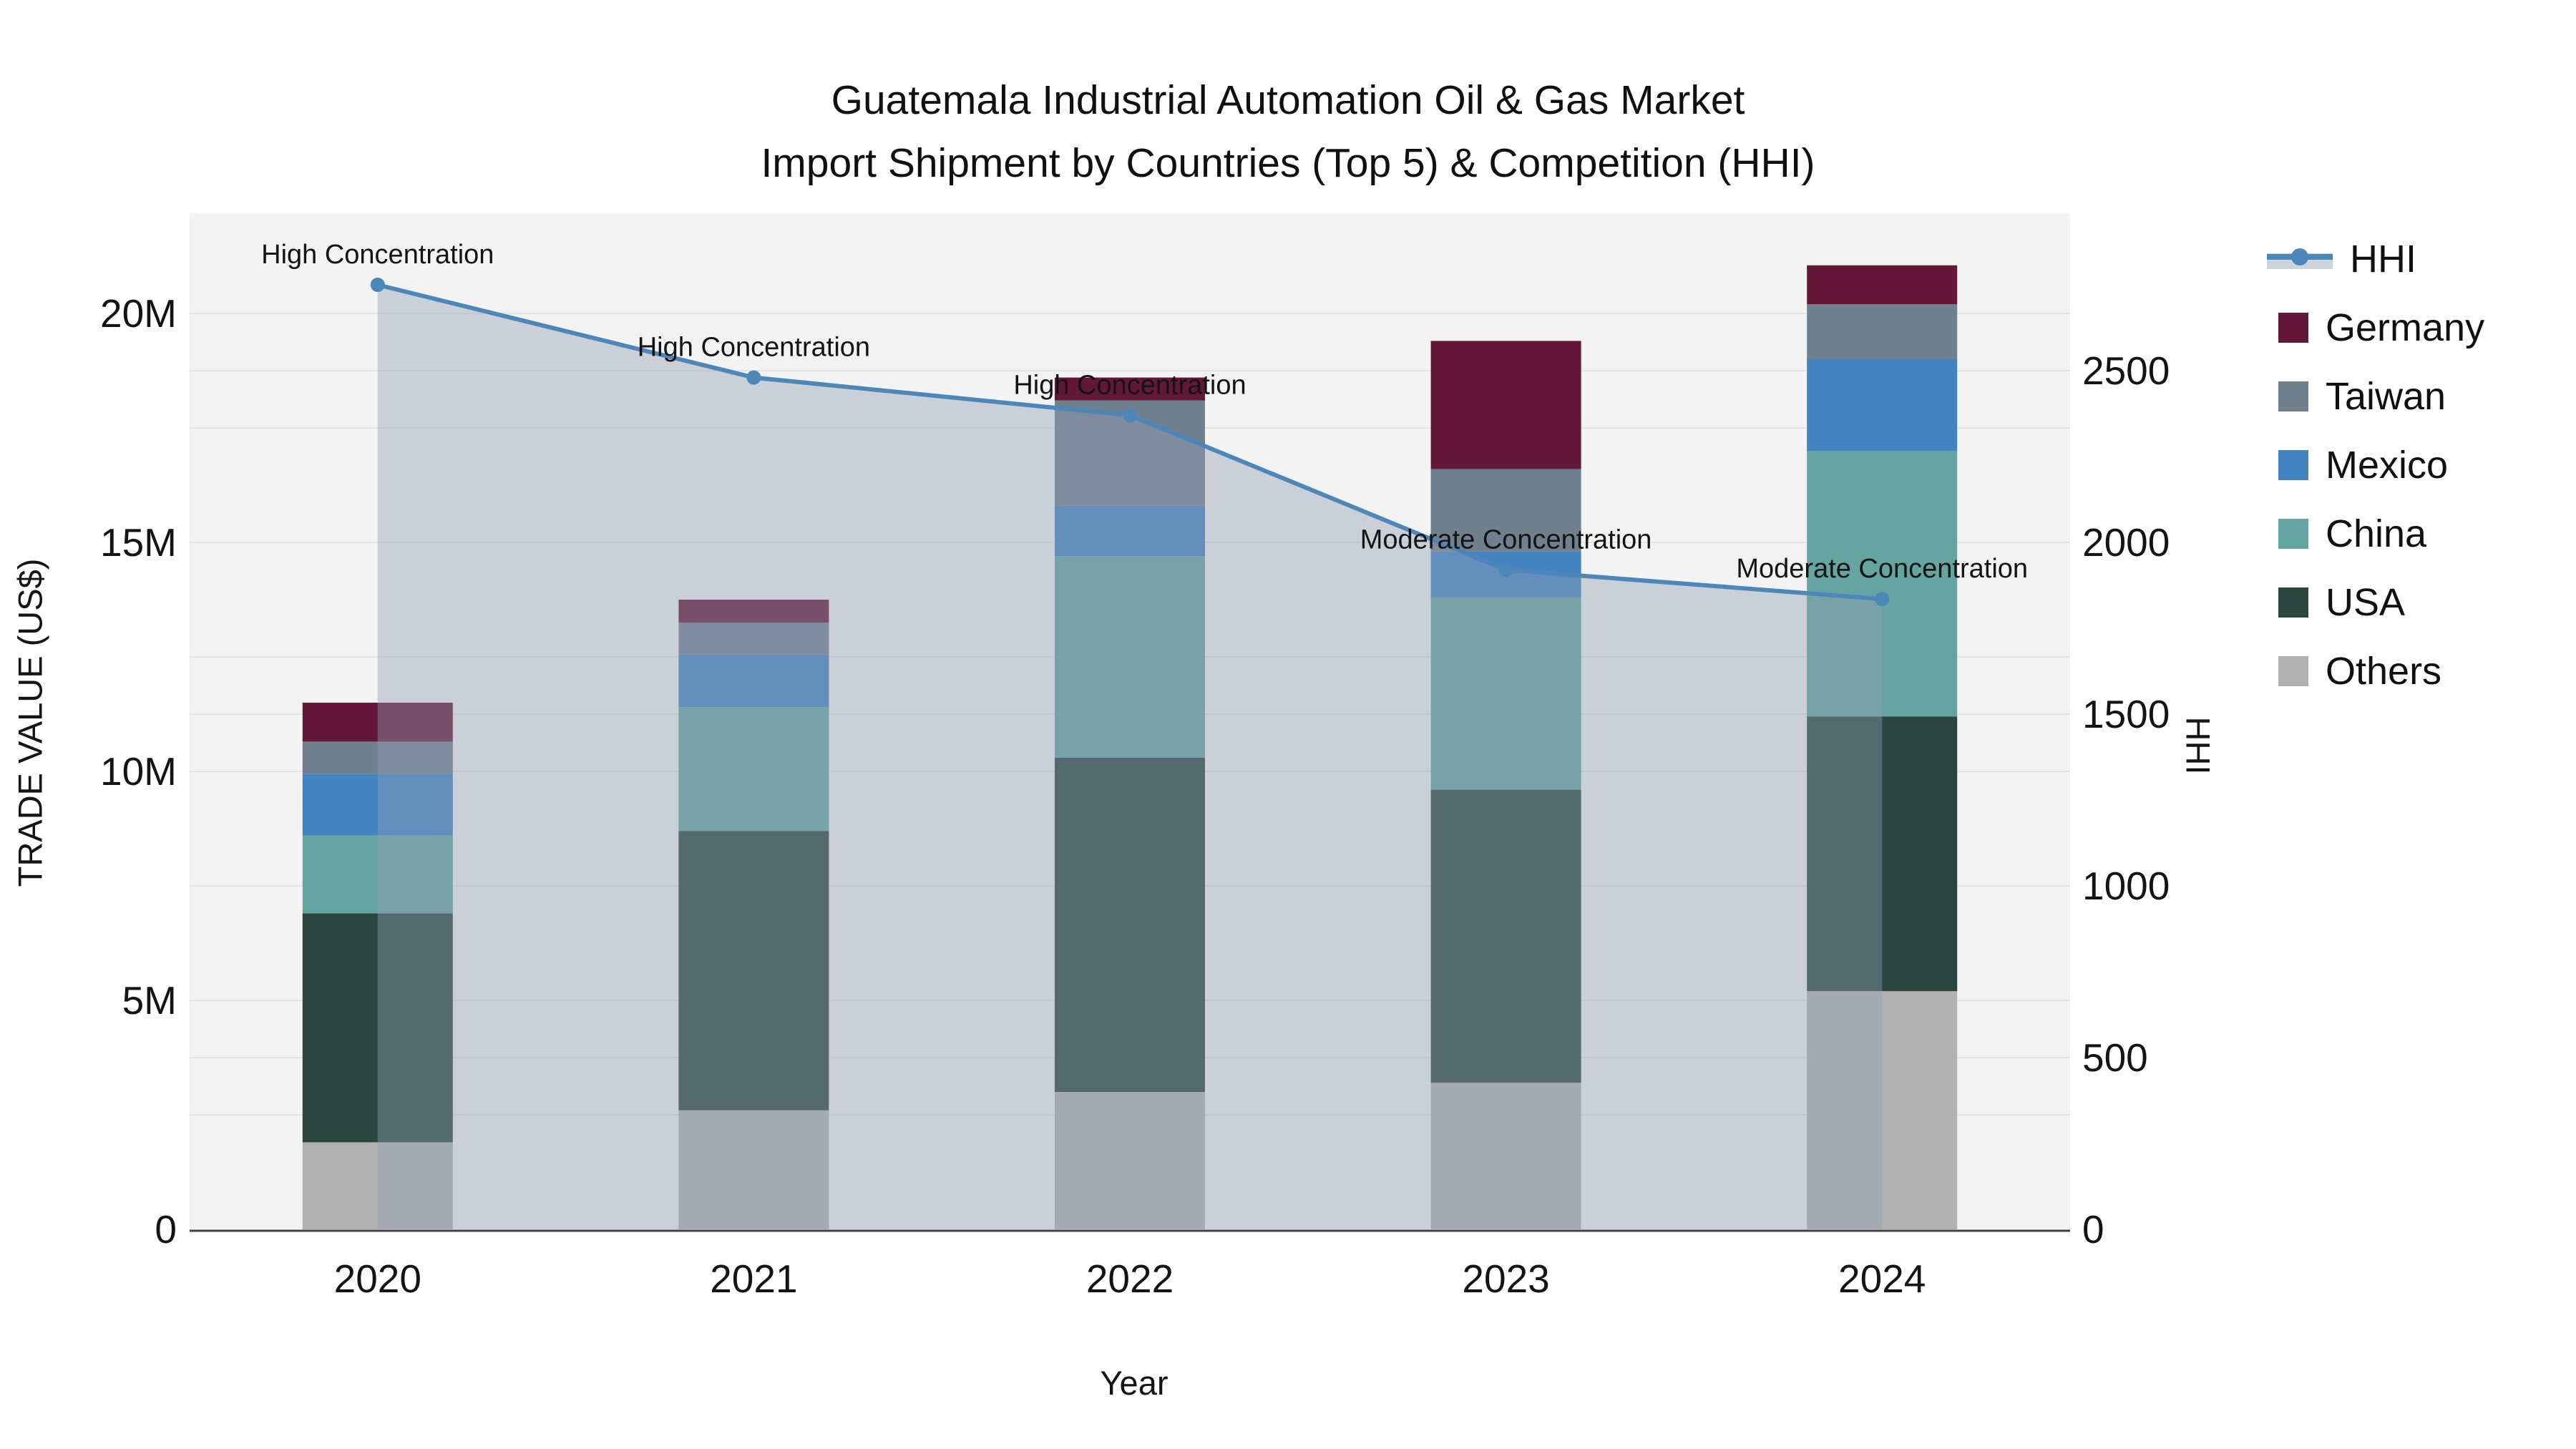 This screenshot has width=2576, height=1449. What do you see at coordinates (1130, 657) in the screenshot?
I see `bar-segment-china-2022` at bounding box center [1130, 657].